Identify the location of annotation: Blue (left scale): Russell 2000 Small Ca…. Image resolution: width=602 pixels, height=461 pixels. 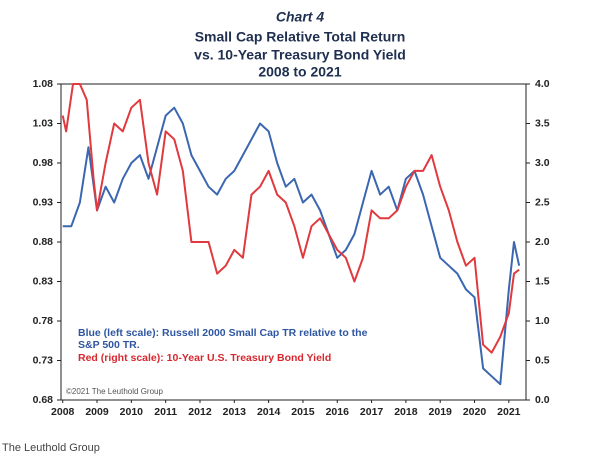
(223, 333).